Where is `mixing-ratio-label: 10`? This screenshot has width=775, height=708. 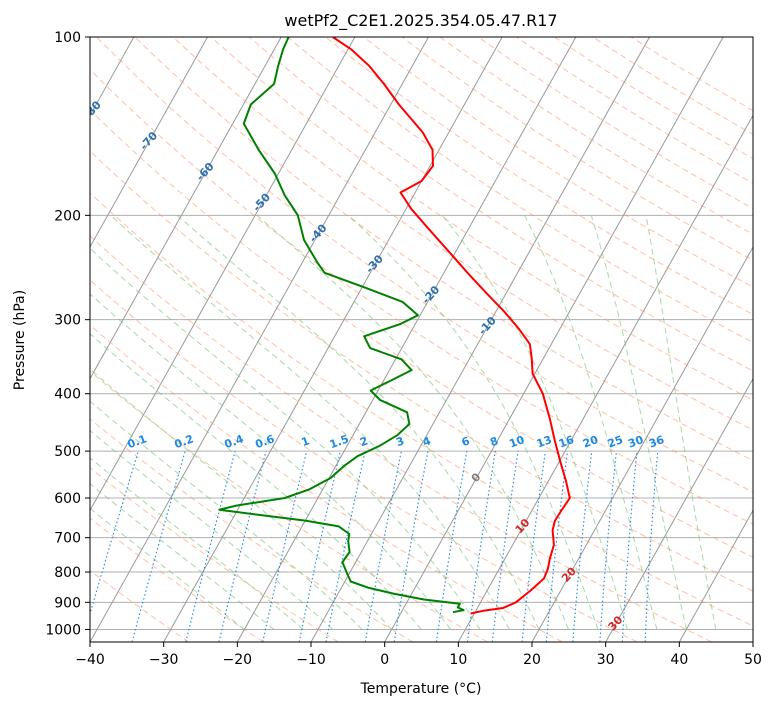 mixing-ratio-label: 10 is located at coordinates (516, 442).